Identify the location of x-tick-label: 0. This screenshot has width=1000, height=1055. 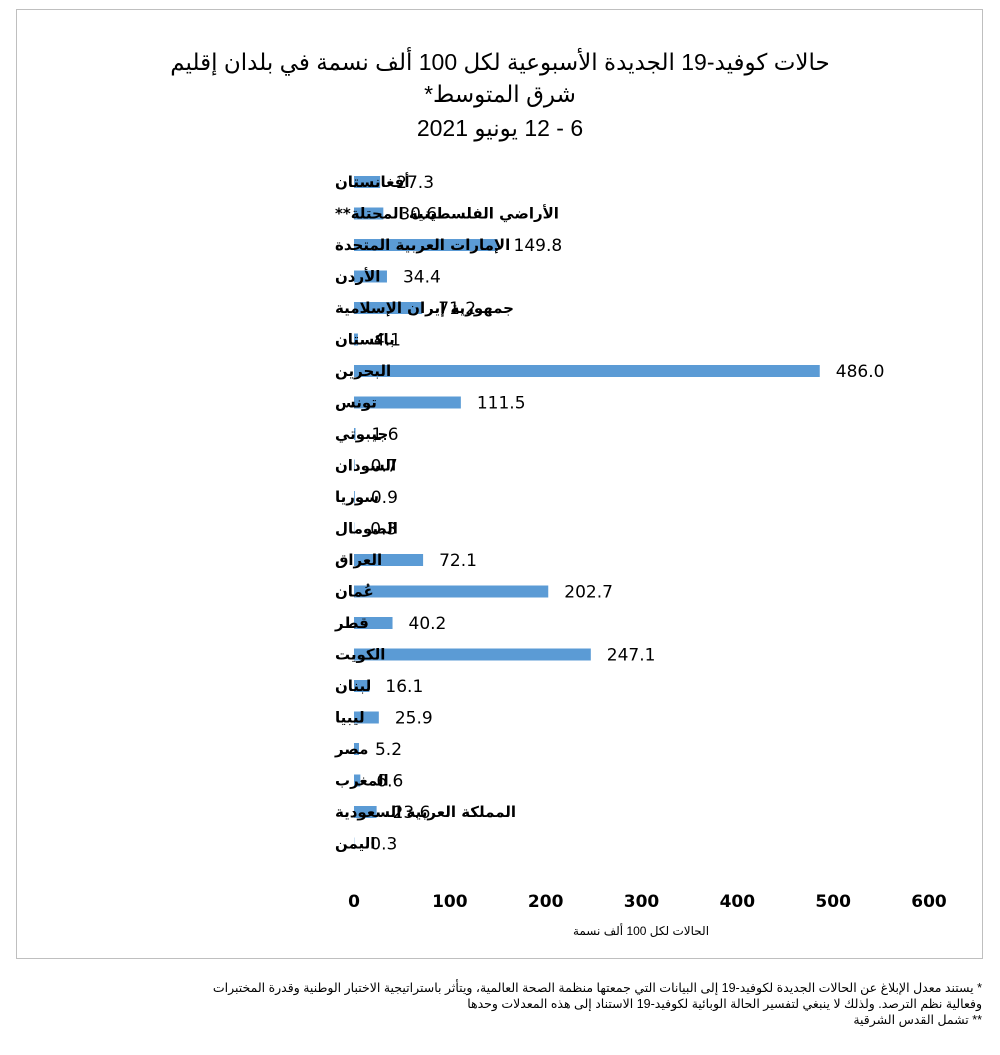
(354, 902).